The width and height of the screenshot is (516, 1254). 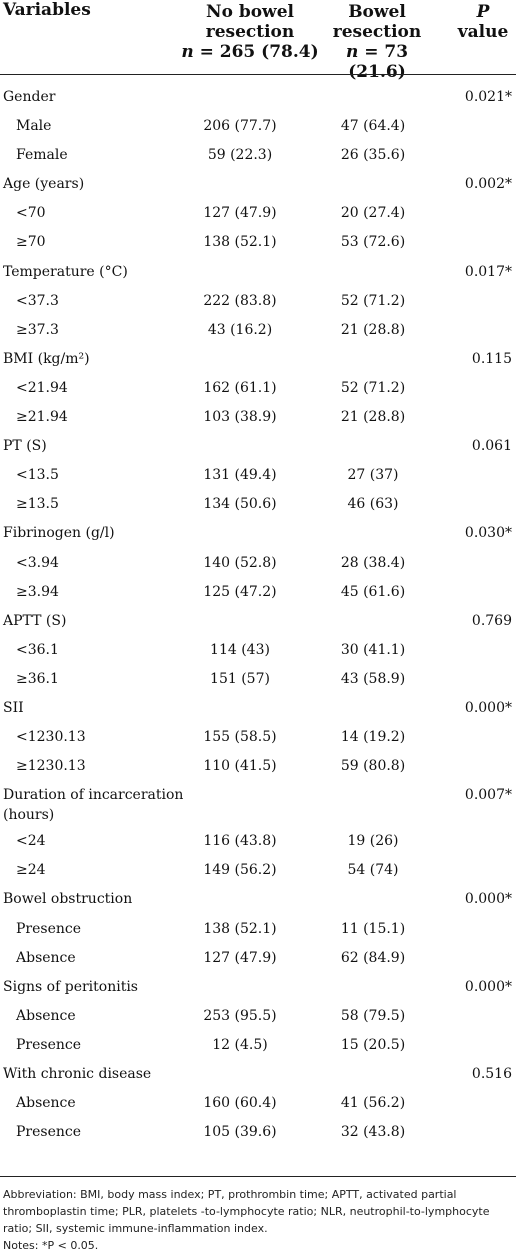 What do you see at coordinates (240, 387) in the screenshot?
I see `cell-no-bowel-resection: 162 (61.1)` at bounding box center [240, 387].